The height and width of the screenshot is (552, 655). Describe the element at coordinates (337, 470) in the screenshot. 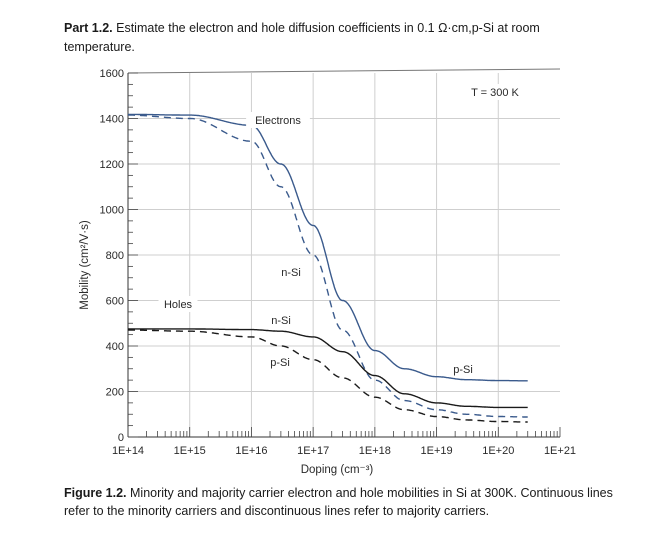

I see `x-axis-title: Doping (cm⁻³)` at that location.